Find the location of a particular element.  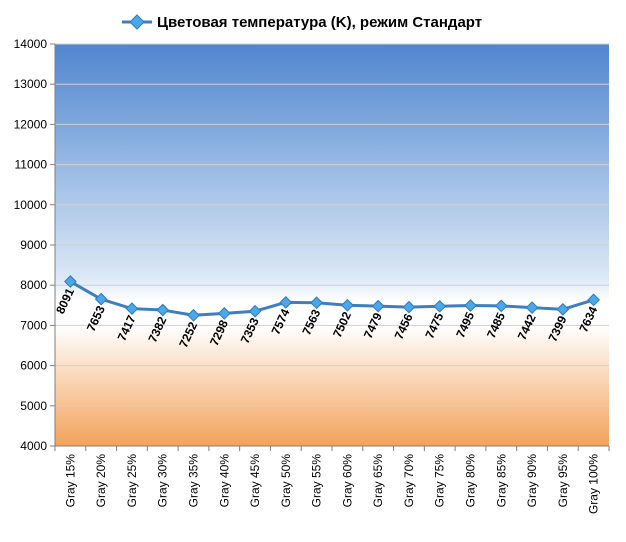

x-tick-label: Gray 55% is located at coordinates (317, 481).